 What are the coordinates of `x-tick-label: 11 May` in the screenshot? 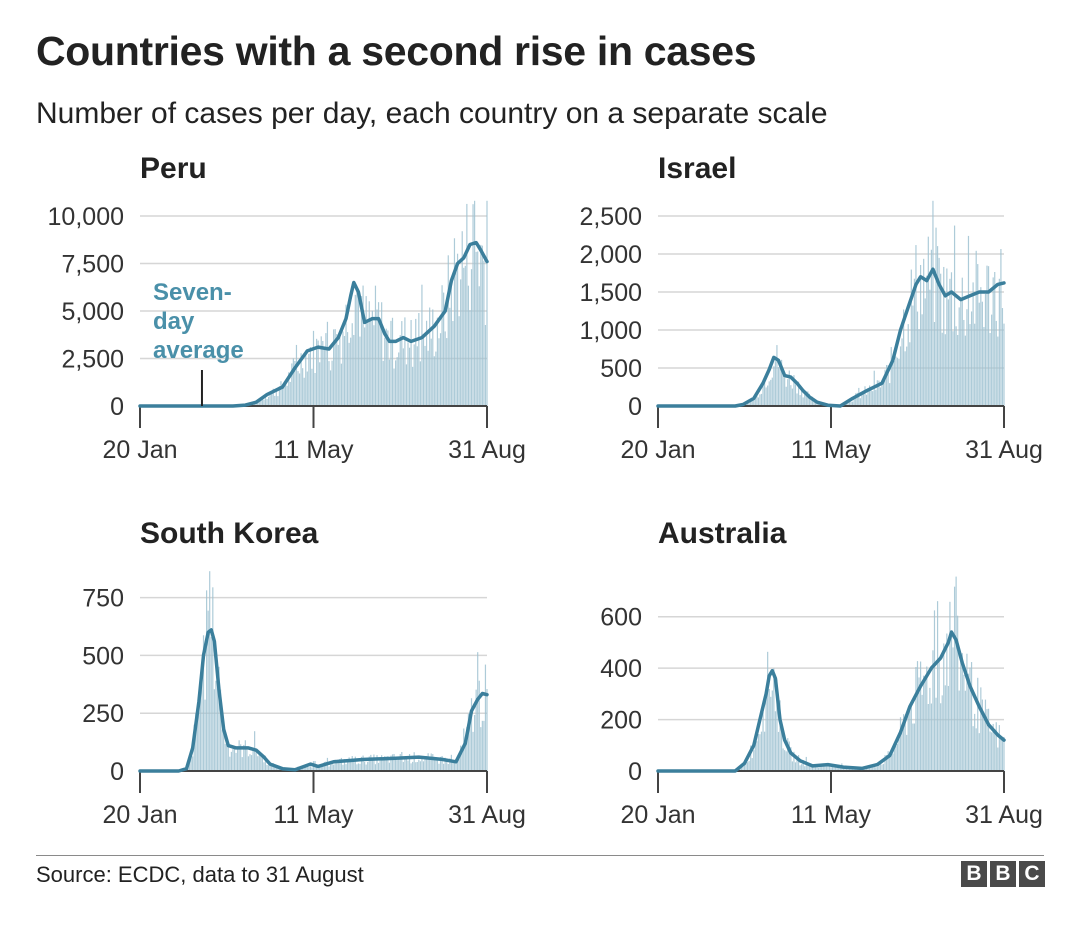 It's located at (831, 450).